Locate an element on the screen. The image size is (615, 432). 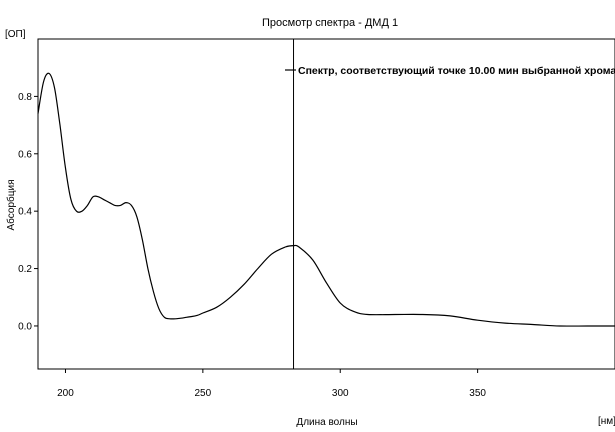
x-unit-label: [нм] is located at coordinates (606, 421).